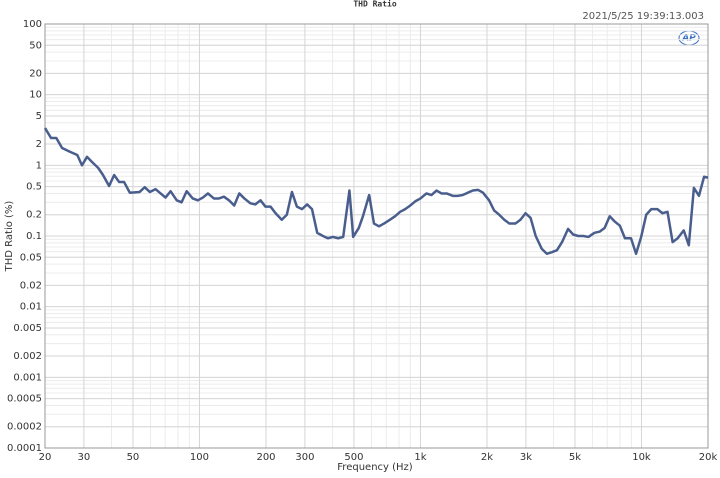  Describe the element at coordinates (133, 457) in the screenshot. I see `x-tick-label: 50` at that location.